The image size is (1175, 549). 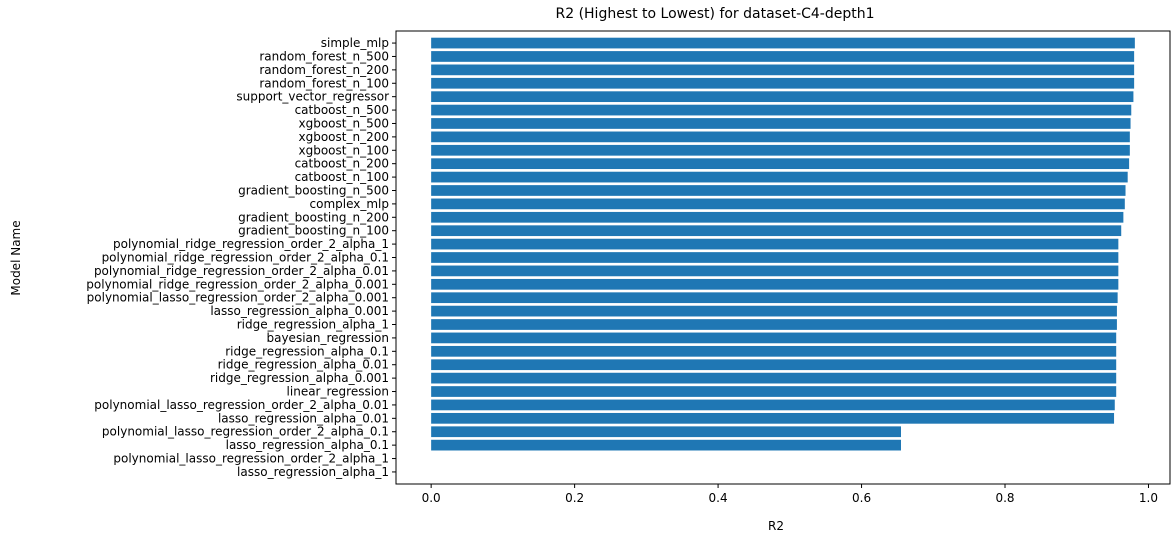 I want to click on y-tick-label: linear_regression, so click(x=338, y=392).